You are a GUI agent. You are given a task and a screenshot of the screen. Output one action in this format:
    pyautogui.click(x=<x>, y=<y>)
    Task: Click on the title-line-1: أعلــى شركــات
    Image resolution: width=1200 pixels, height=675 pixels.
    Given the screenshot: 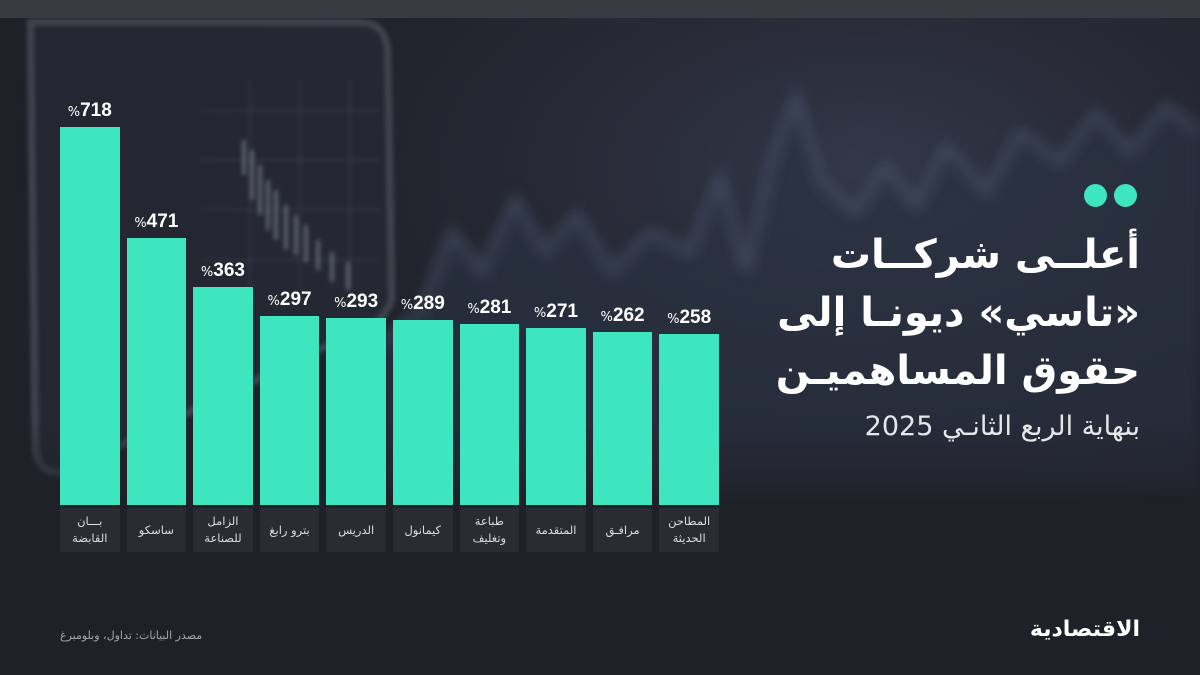 What is the action you would take?
    pyautogui.click(x=985, y=255)
    